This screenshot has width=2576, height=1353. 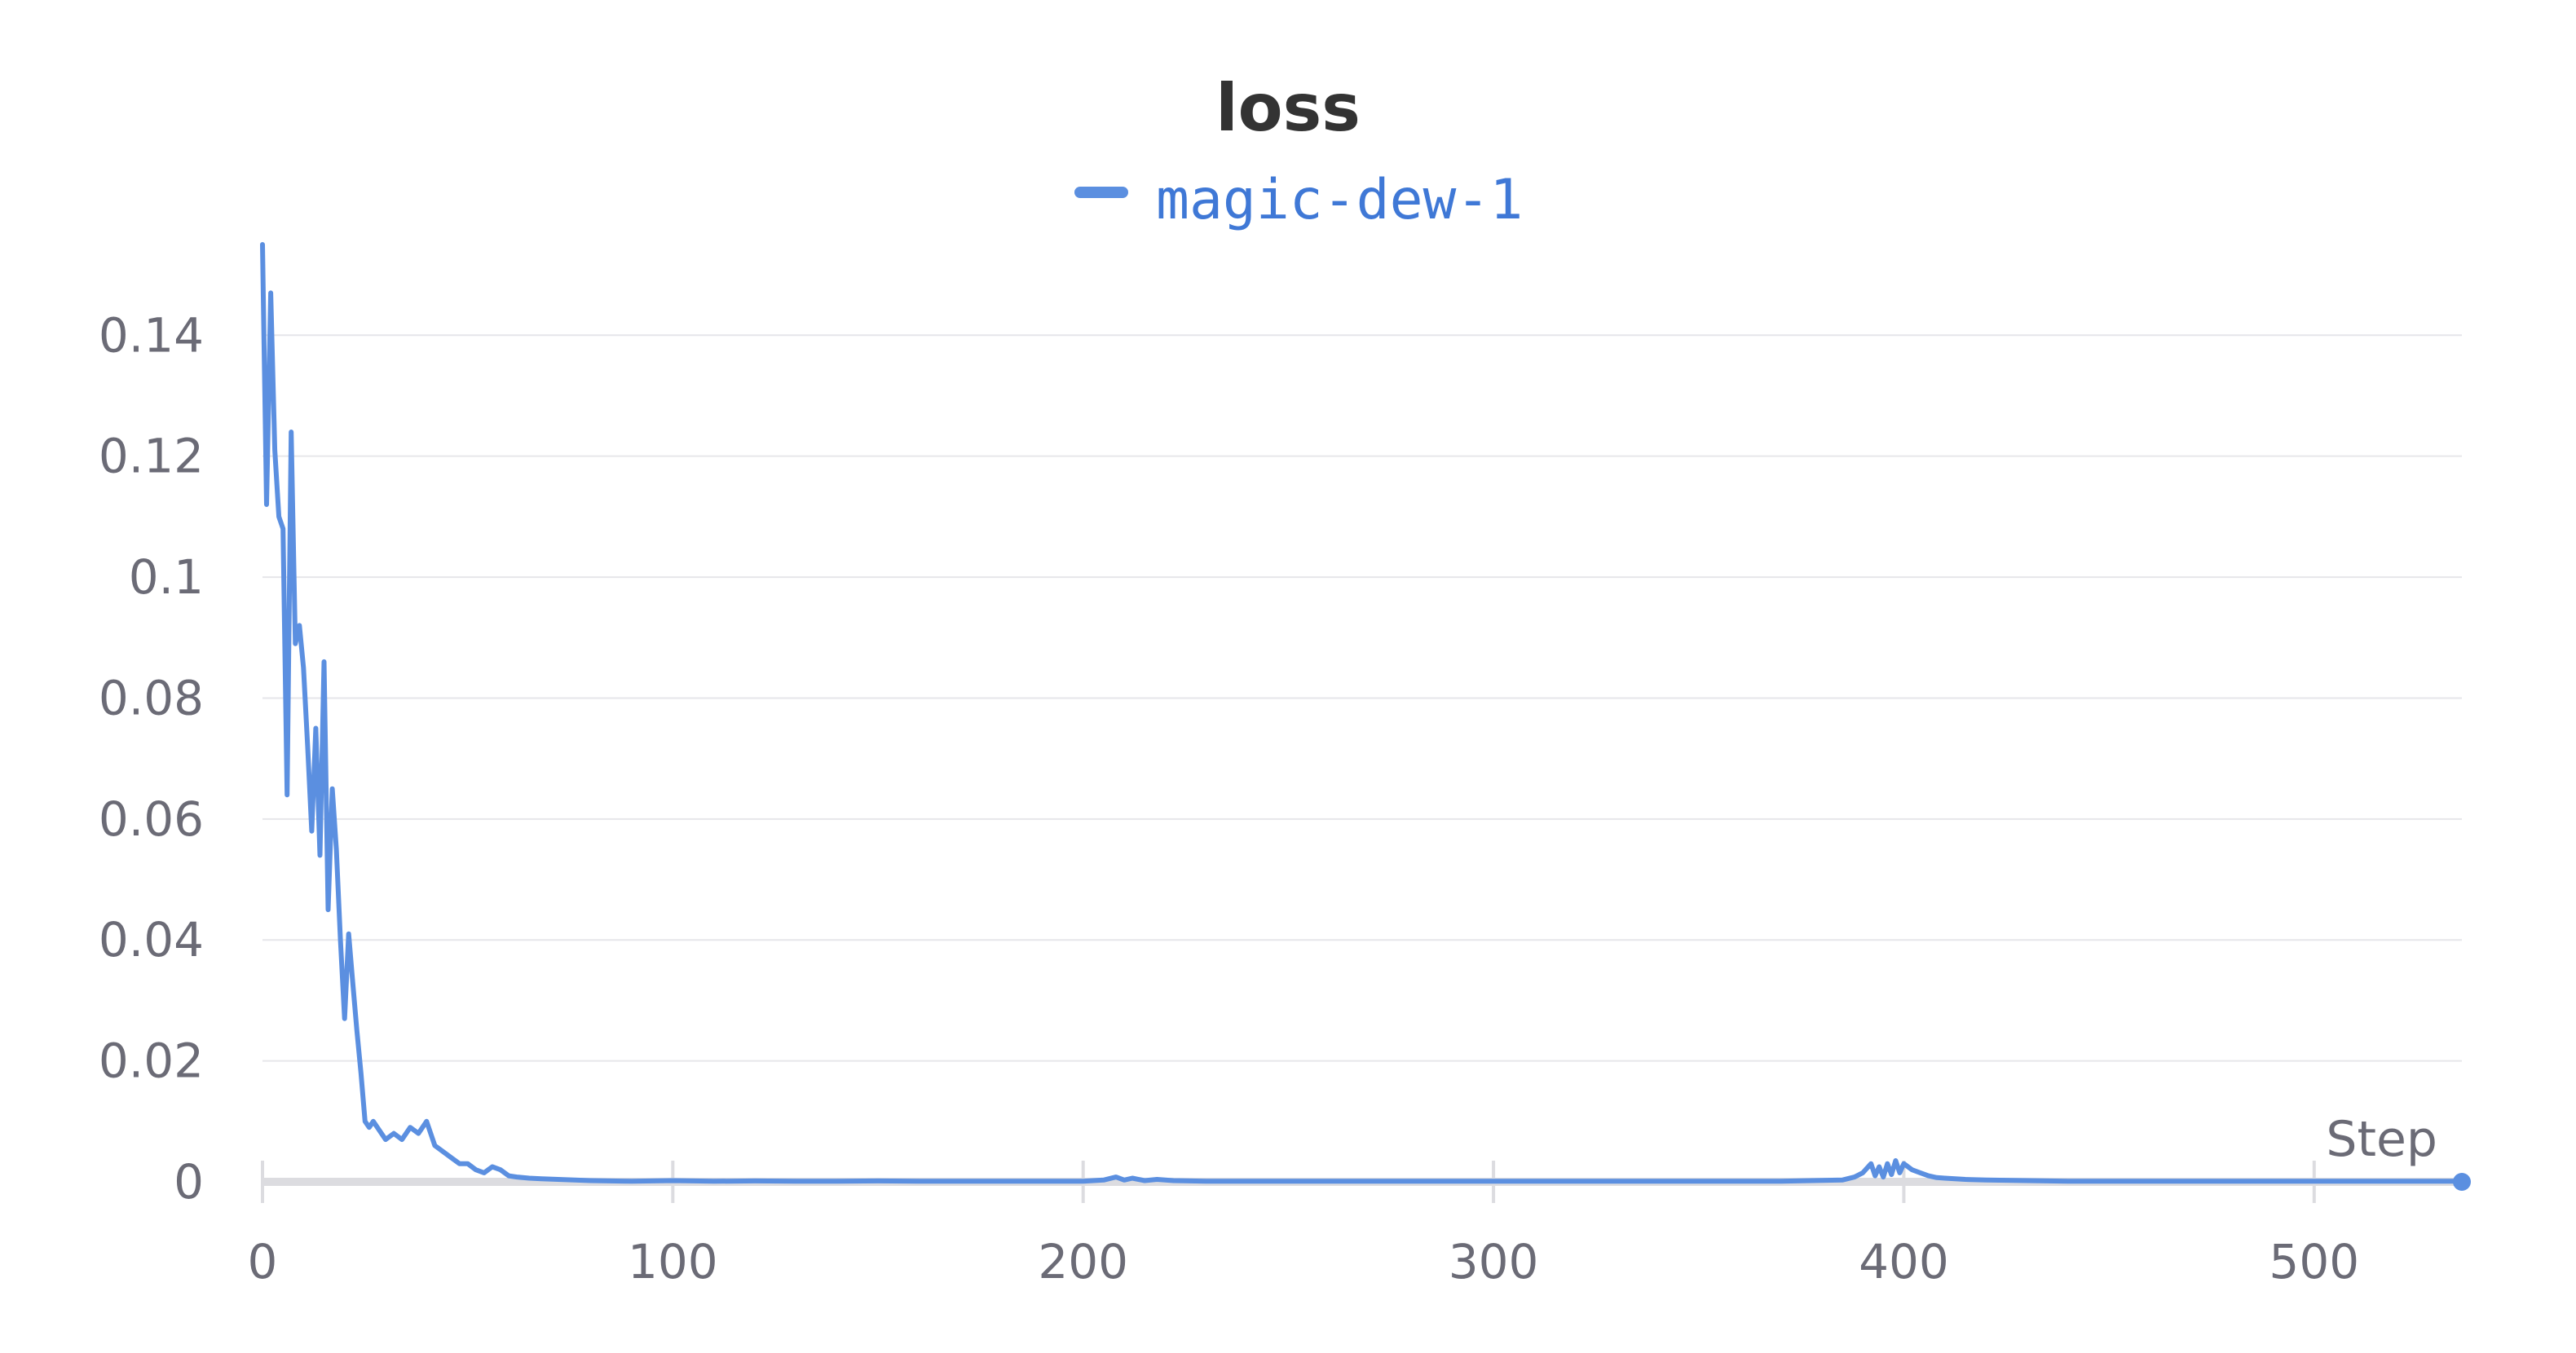 What do you see at coordinates (151, 819) in the screenshot?
I see `y-tick-label: 0.06` at bounding box center [151, 819].